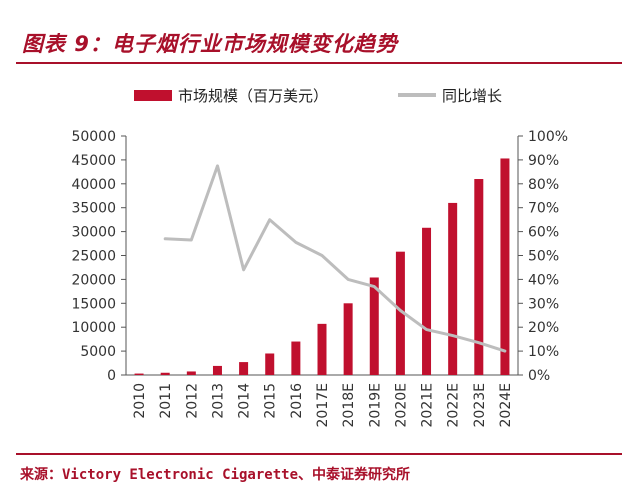 The width and height of the screenshot is (636, 502). I want to click on left-axis-tick-label: 40000, so click(93, 185).